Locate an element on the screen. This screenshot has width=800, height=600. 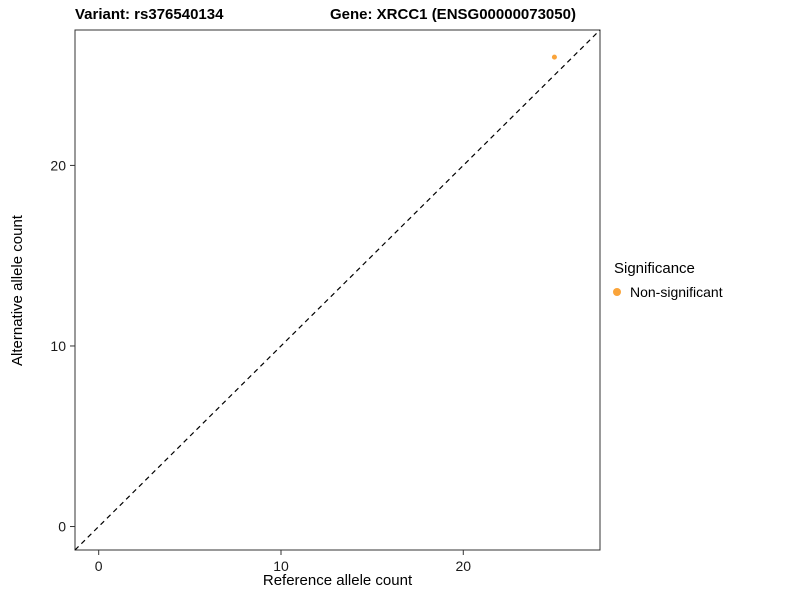
y-axis-label: Alternative allele count is located at coordinates (17, 290).